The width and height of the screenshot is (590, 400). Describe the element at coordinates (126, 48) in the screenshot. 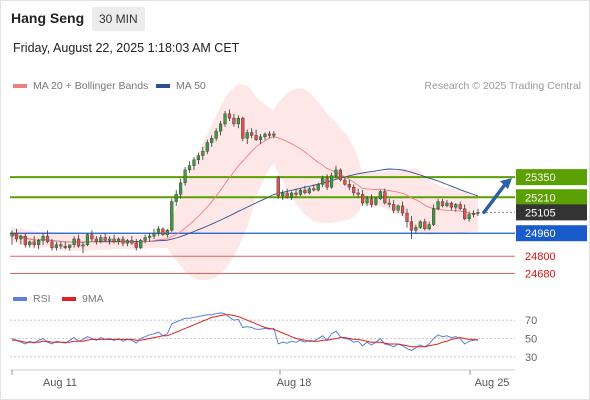

I see `datetime-label: Friday, August 22, 2025 1:18:03 AM CET` at that location.